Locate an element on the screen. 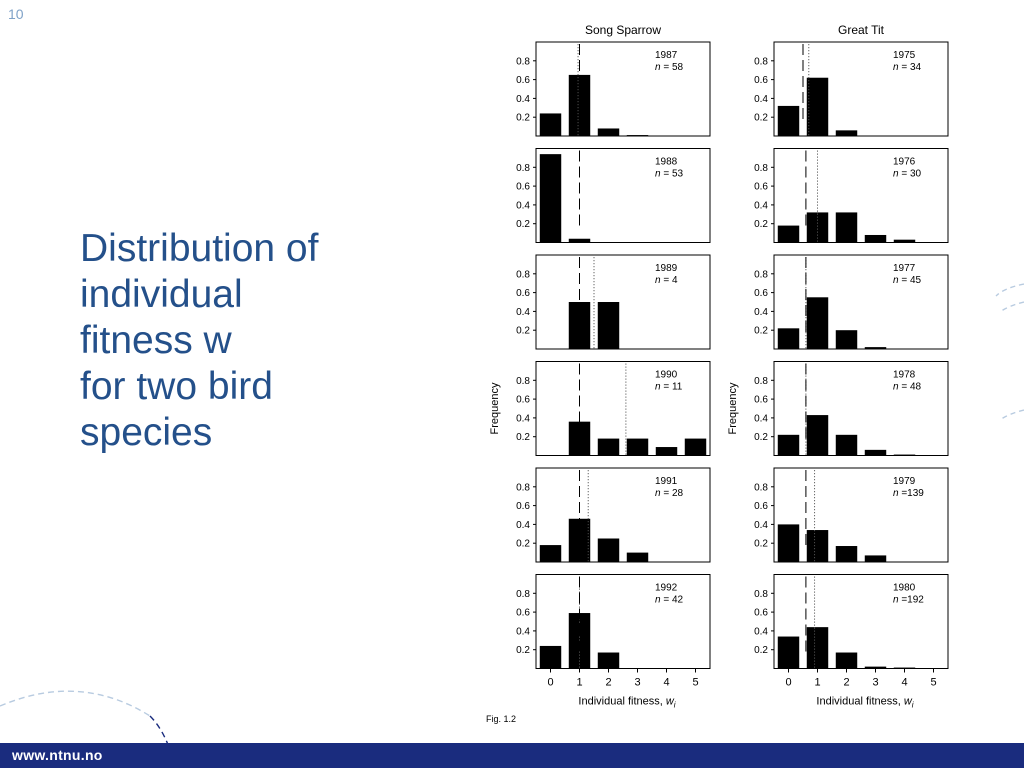  x-tick-label: 0 is located at coordinates (788, 683).